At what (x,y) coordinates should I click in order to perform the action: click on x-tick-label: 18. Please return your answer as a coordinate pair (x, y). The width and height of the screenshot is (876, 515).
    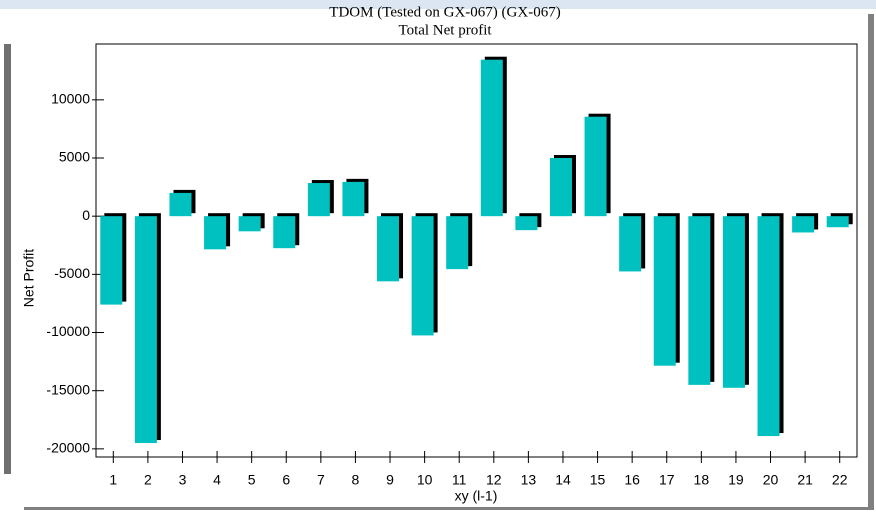
    Looking at the image, I should click on (702, 480).